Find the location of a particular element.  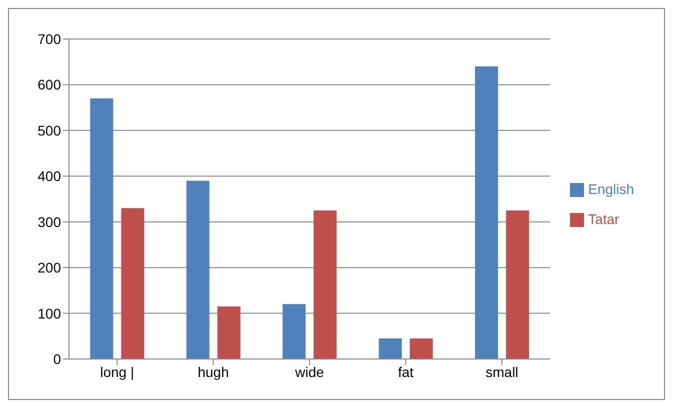

y-tick-label: 700 is located at coordinates (50, 38).